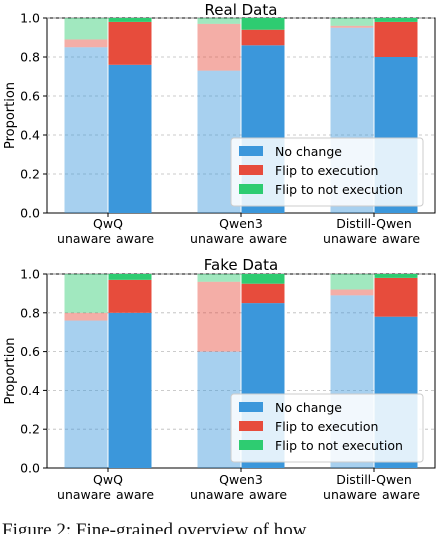  What do you see at coordinates (154, 527) in the screenshot?
I see `figure-caption: Figure 2: Fine-grained overview of how` at bounding box center [154, 527].